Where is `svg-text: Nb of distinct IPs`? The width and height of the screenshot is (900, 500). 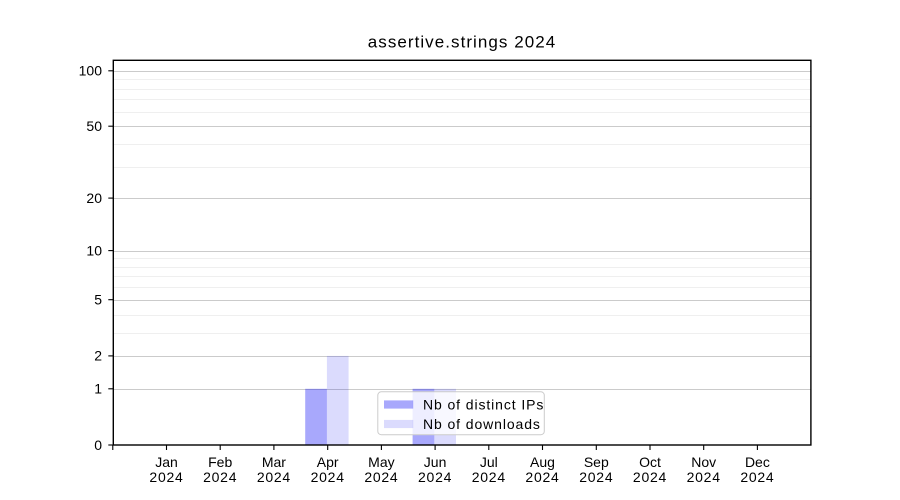
svg-text: Nb of distinct IPs is located at coordinates (483, 404).